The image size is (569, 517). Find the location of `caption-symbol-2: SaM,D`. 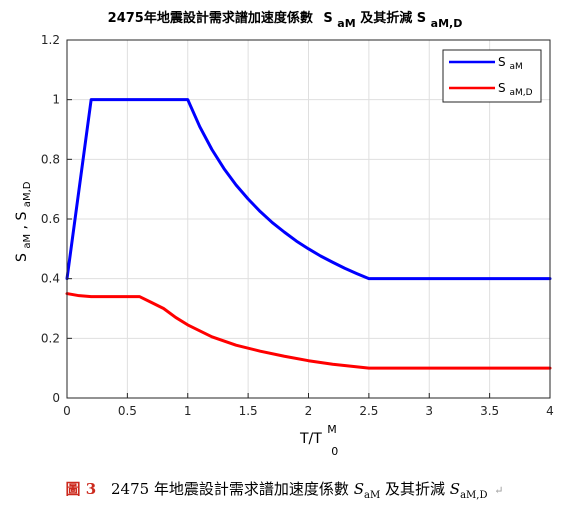

caption-symbol-2: SaM,D is located at coordinates (468, 490).